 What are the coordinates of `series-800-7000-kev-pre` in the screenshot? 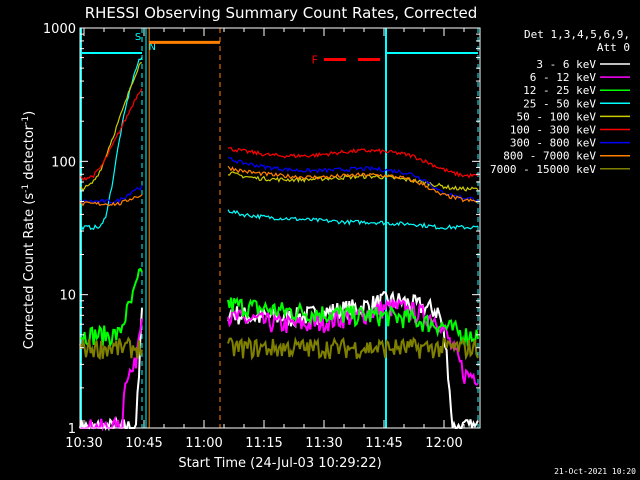 It's located at (111, 200).